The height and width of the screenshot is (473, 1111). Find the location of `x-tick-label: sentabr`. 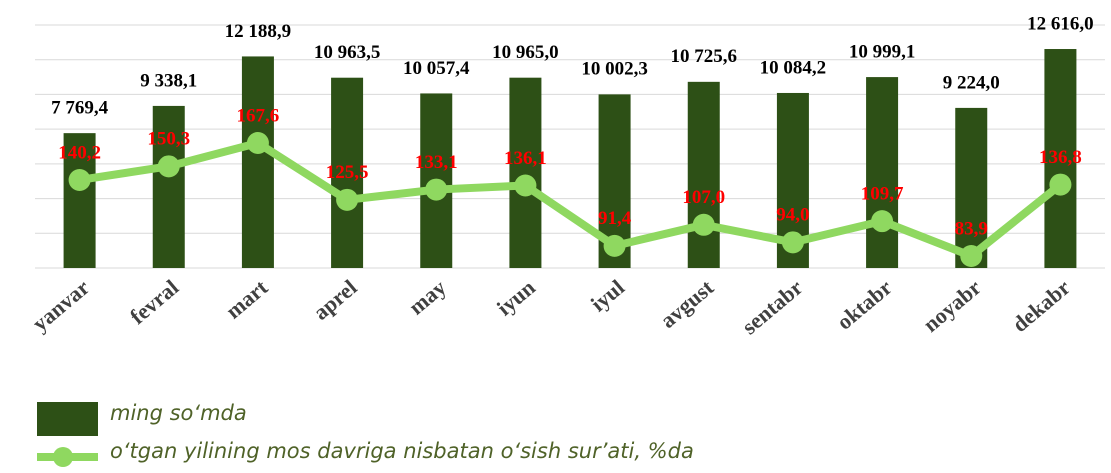

x-tick-label: sentabr is located at coordinates (772, 306).